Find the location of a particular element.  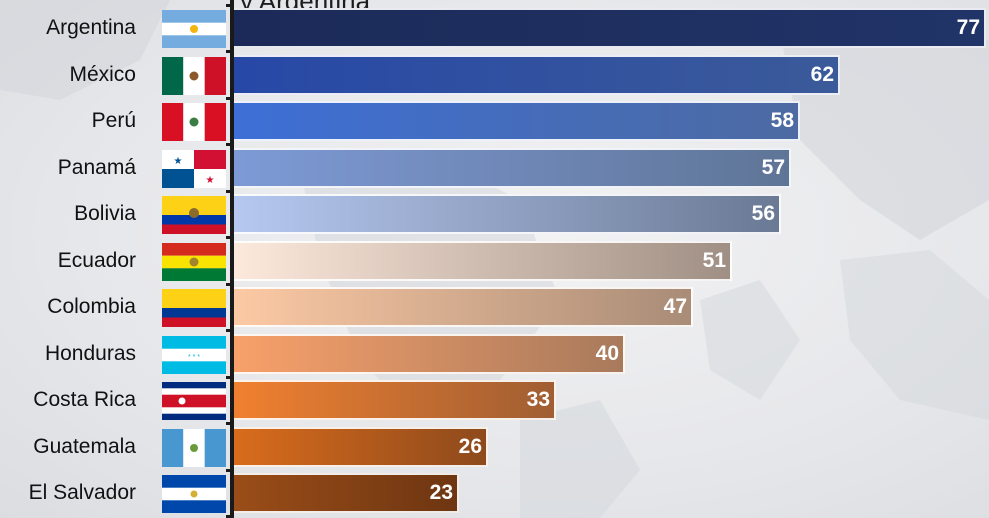

ecuador-flag is located at coordinates (194, 261).